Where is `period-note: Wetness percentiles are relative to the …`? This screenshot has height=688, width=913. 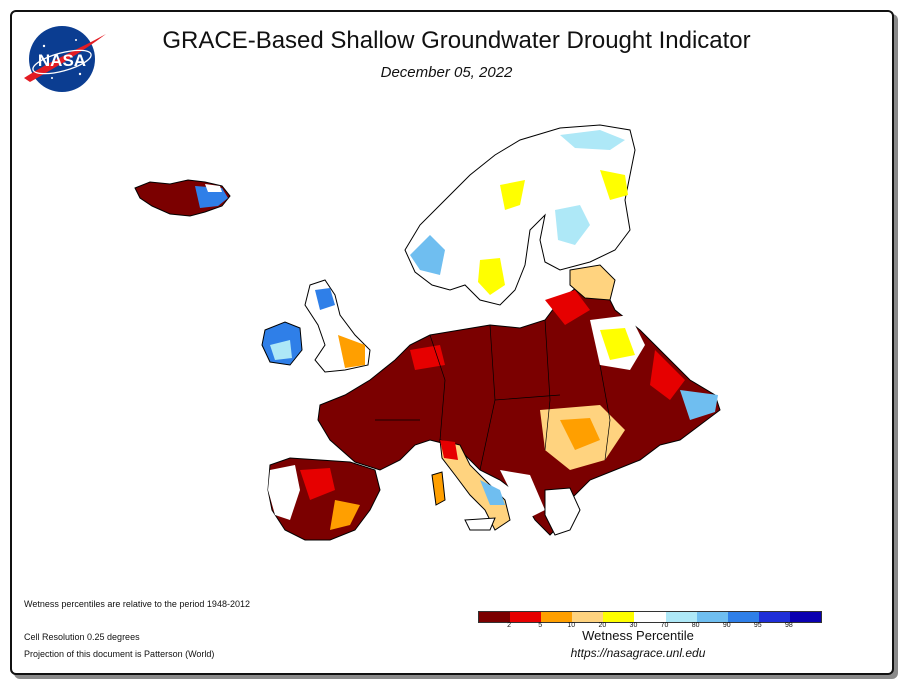
period-note: Wetness percentiles are relative to the … is located at coordinates (137, 604).